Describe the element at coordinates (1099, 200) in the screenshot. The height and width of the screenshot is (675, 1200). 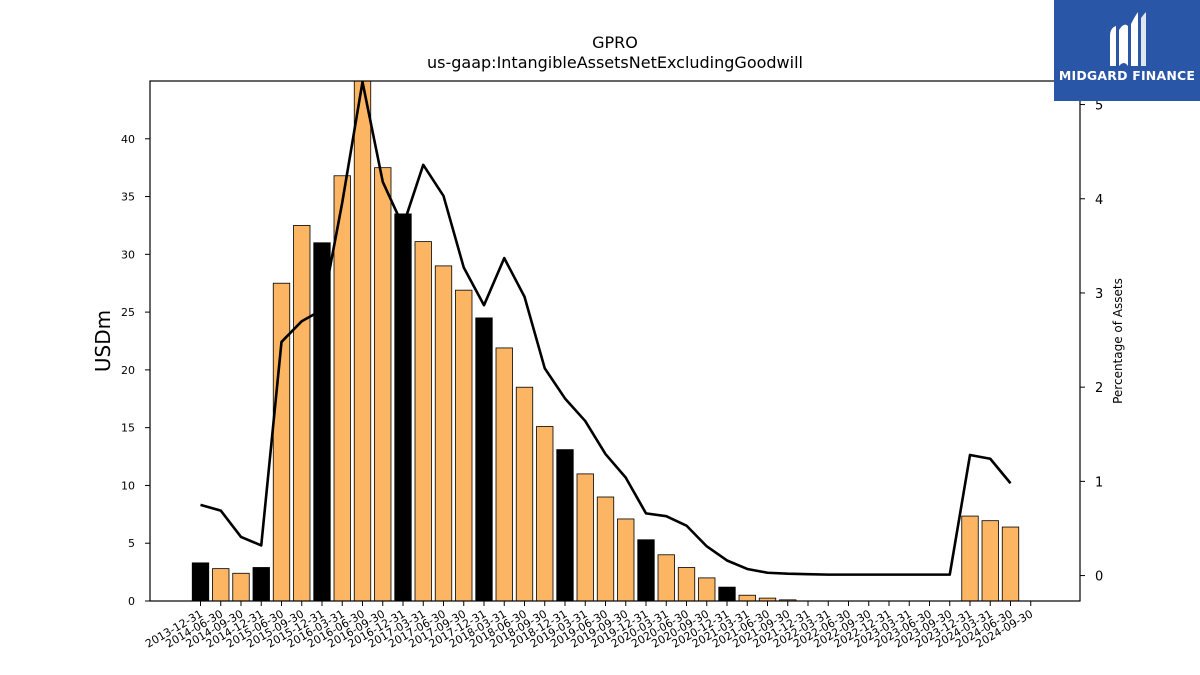
I see `y2-tick-label: 4` at that location.